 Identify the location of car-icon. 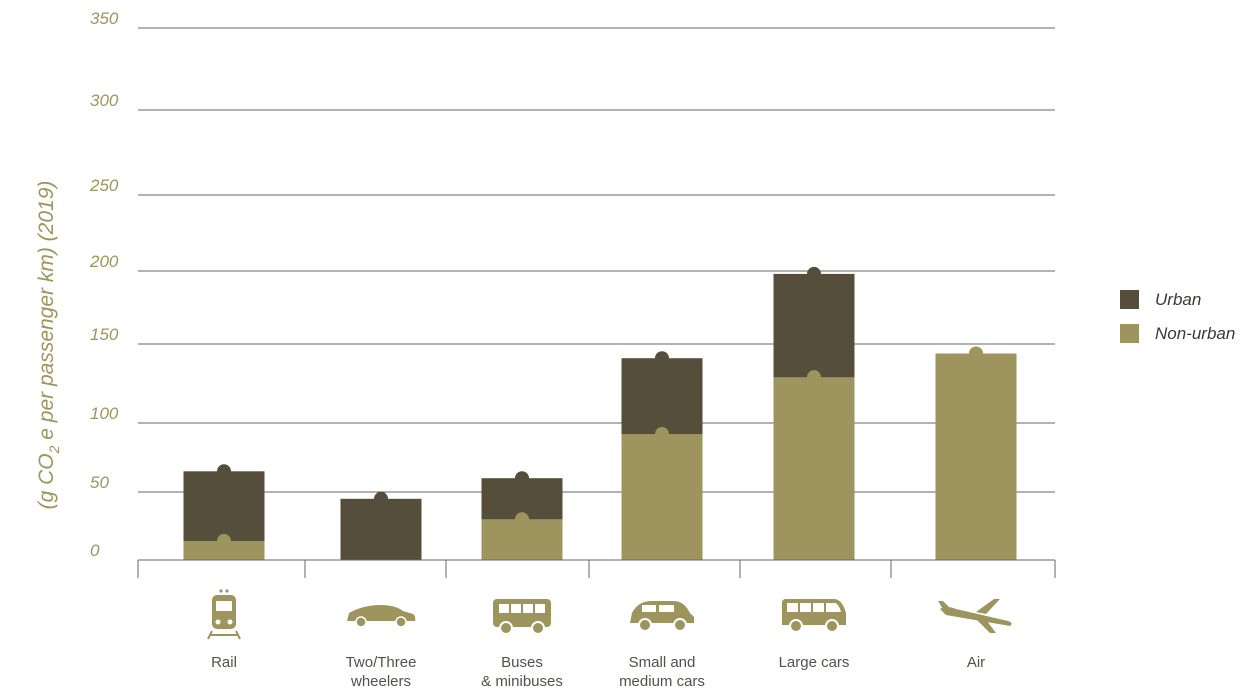
(662, 616).